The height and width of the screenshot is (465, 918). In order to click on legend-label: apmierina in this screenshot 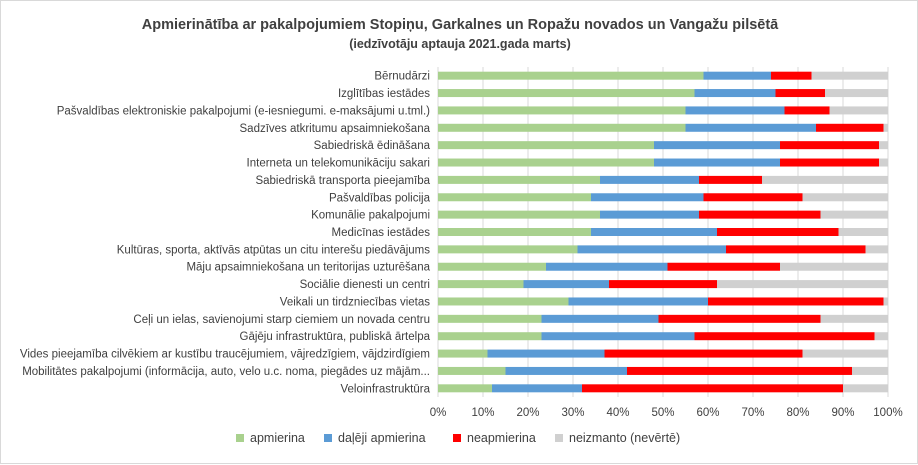, I will do `click(277, 438)`.